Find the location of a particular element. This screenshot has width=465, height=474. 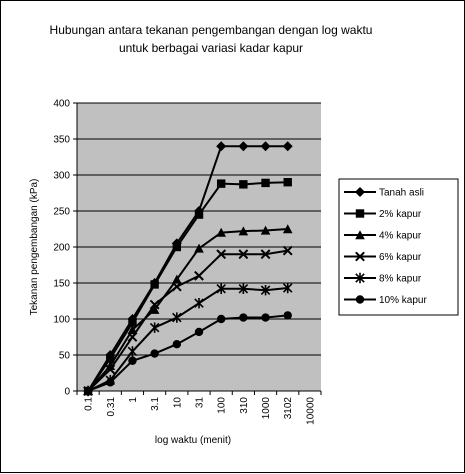

legend-label: 4% kapur is located at coordinates (400, 236).